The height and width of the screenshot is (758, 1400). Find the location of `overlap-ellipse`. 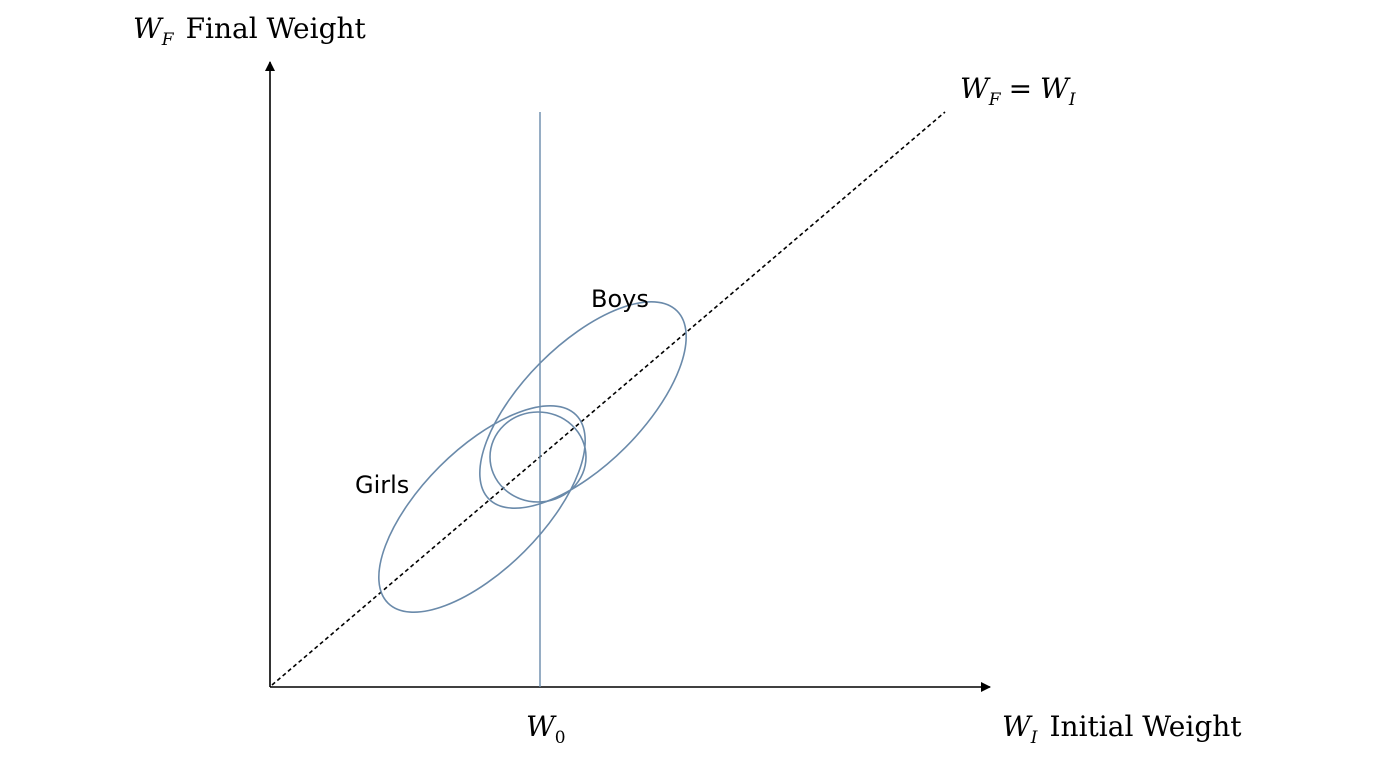

overlap-ellipse is located at coordinates (538, 457).